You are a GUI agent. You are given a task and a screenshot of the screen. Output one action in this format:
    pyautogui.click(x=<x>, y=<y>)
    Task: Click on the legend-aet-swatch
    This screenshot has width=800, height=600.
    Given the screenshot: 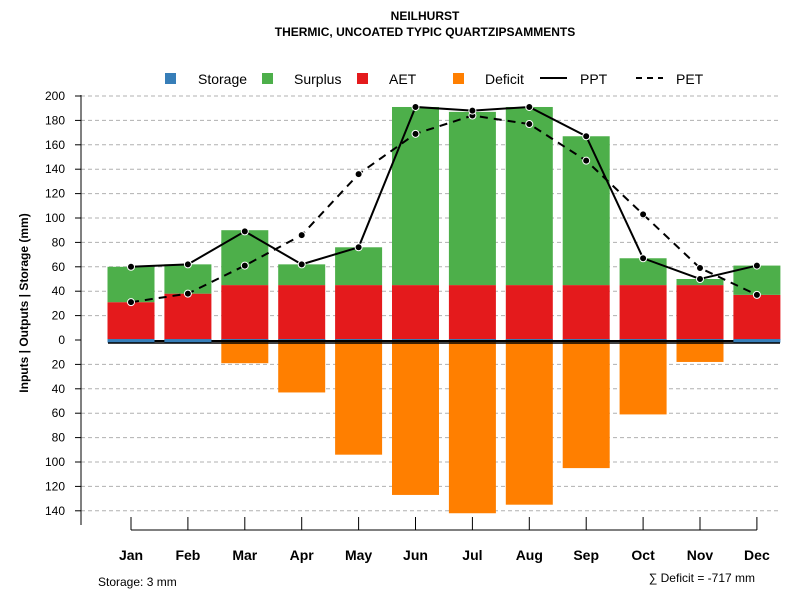 What is the action you would take?
    pyautogui.click(x=362, y=78)
    